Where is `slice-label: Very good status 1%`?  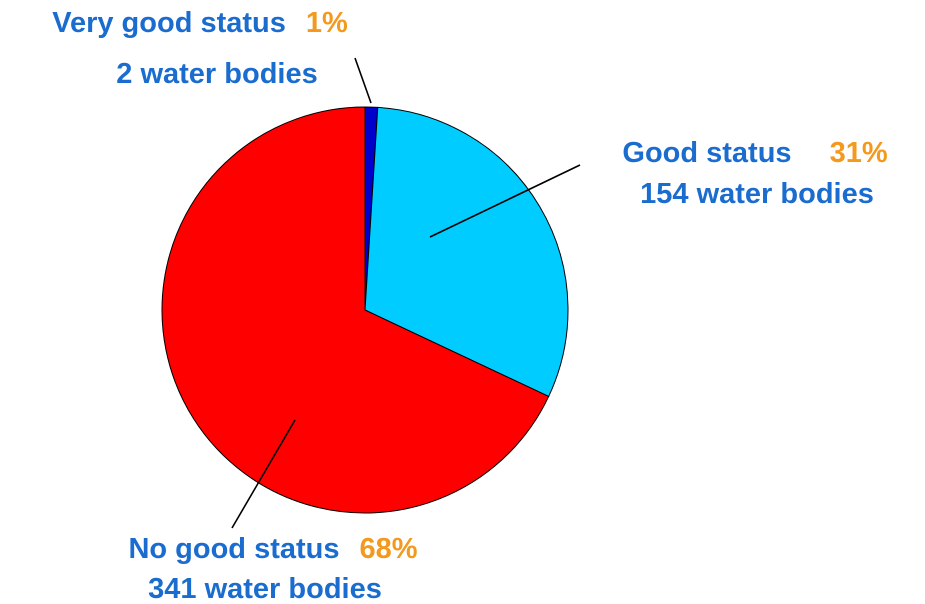
slice-label: Very good status 1% is located at coordinates (200, 23).